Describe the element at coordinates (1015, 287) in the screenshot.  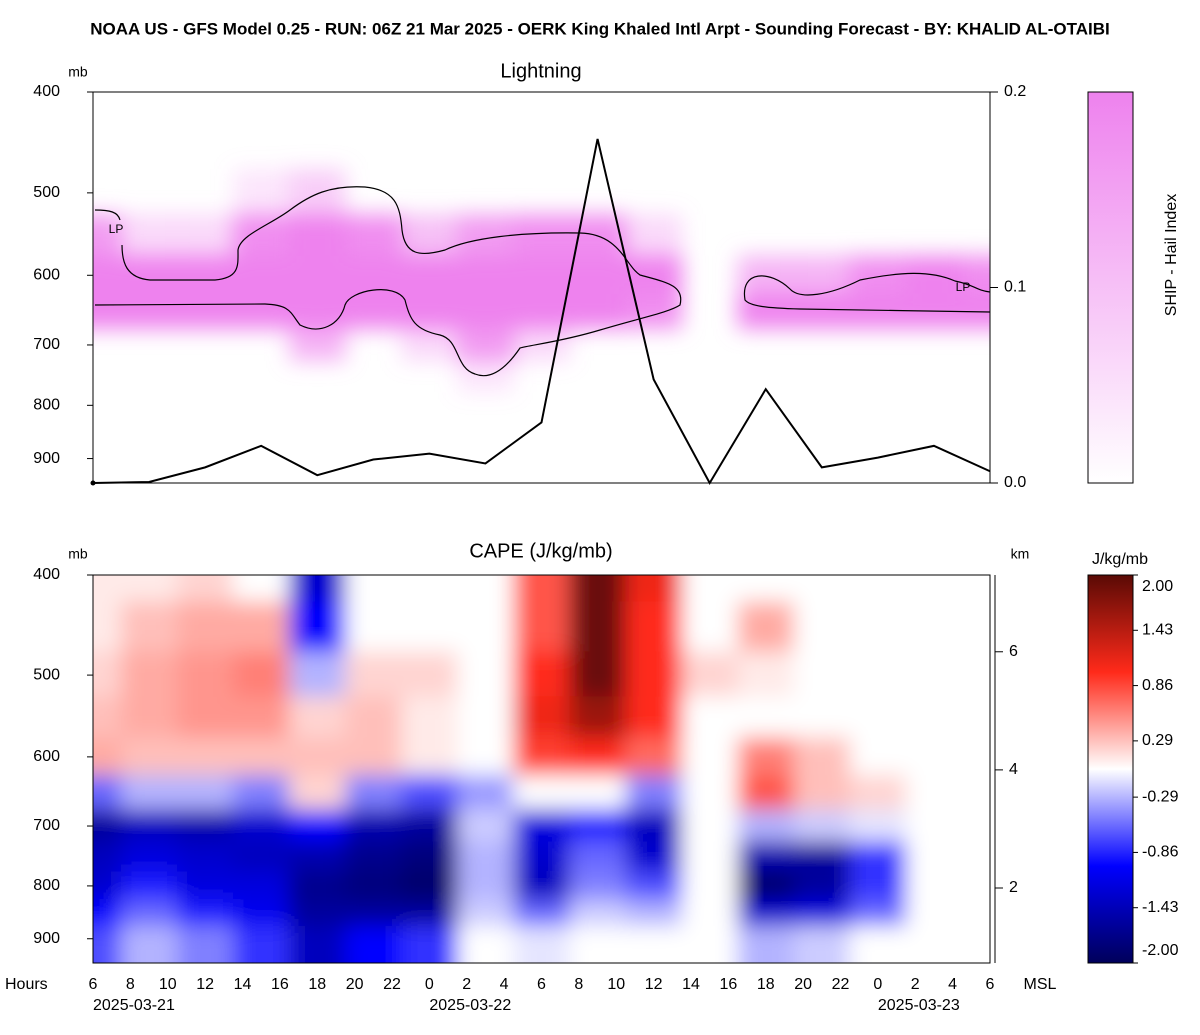
I see `y2-tick-label: 0.1` at that location.